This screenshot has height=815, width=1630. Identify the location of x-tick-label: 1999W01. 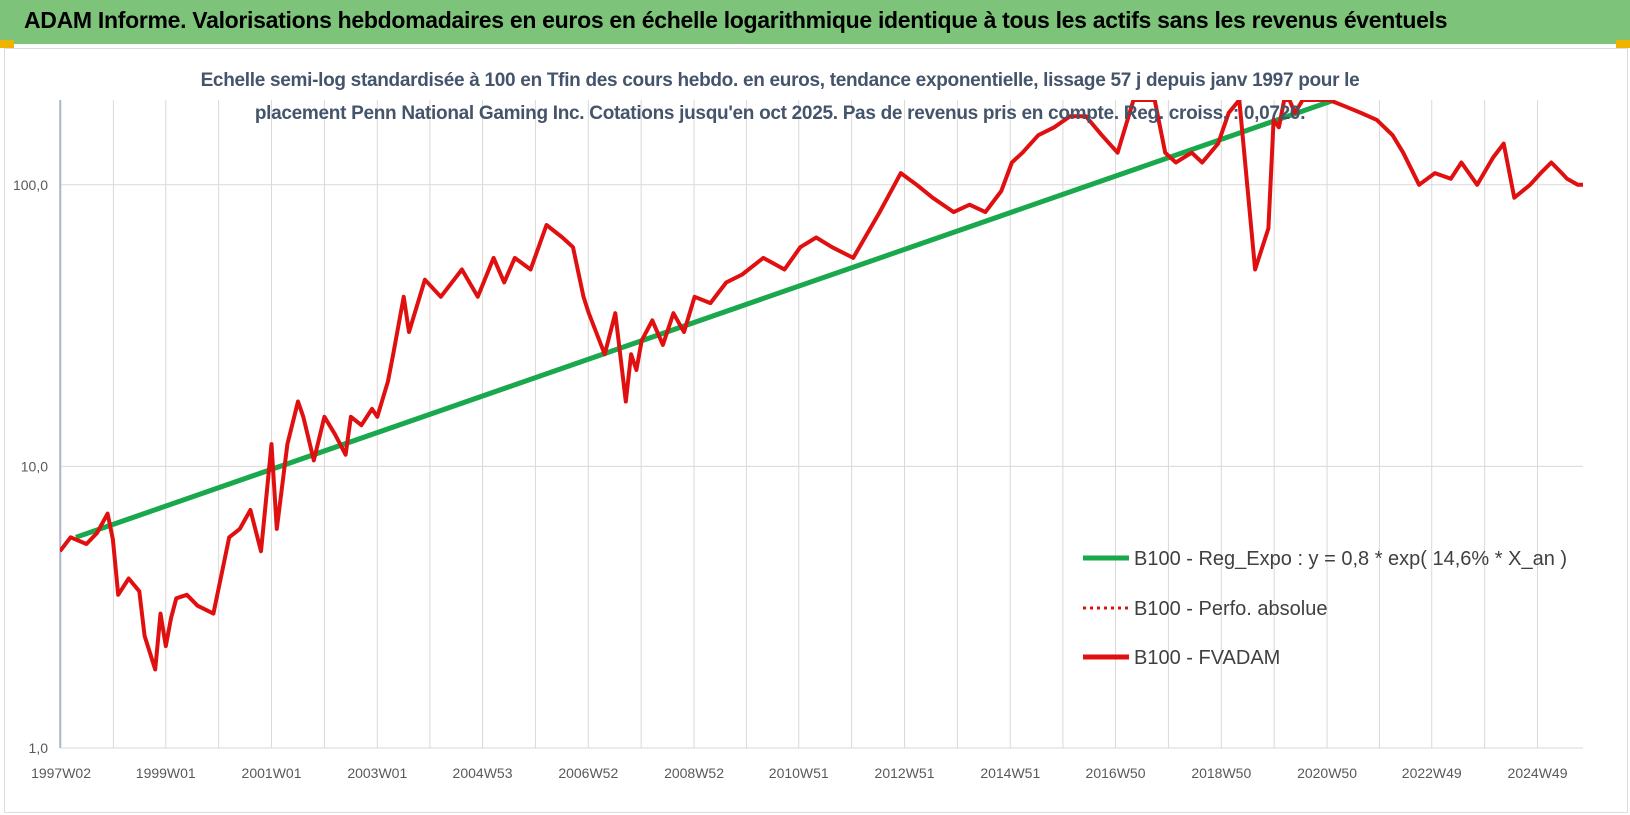
(166, 773).